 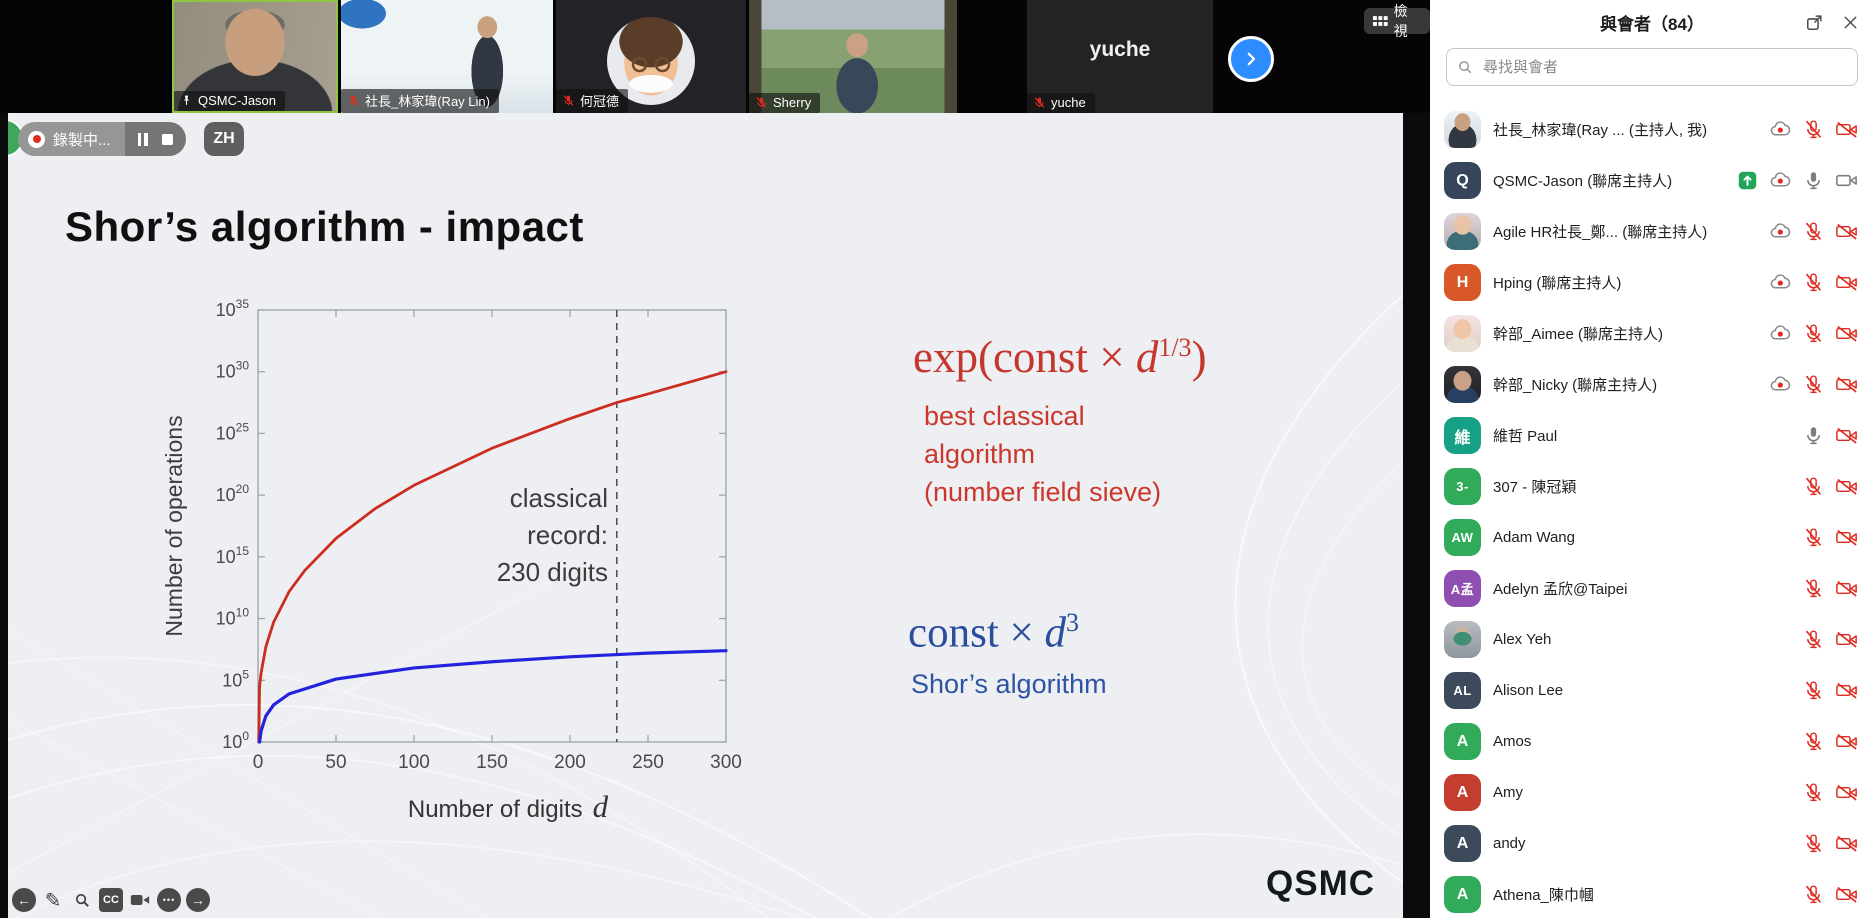 What do you see at coordinates (111, 900) in the screenshot?
I see `closed-captions-button: CC` at bounding box center [111, 900].